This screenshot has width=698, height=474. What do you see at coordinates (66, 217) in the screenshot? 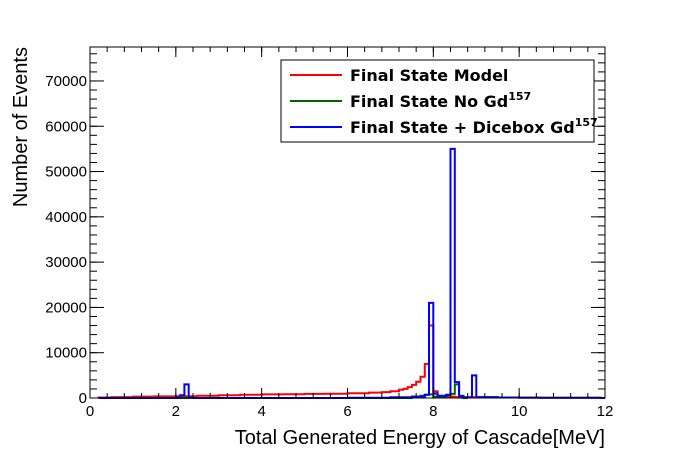
I see `y-tick-label: 40000` at bounding box center [66, 217].